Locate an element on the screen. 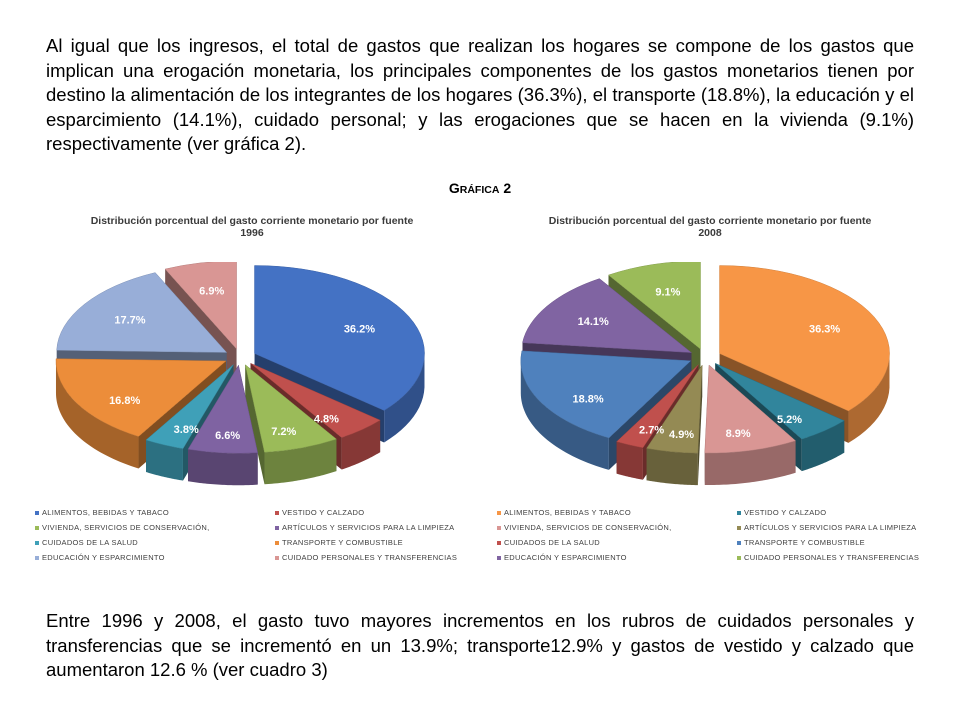 The image size is (960, 720). pie-slice-label: 6.9% is located at coordinates (211, 291).